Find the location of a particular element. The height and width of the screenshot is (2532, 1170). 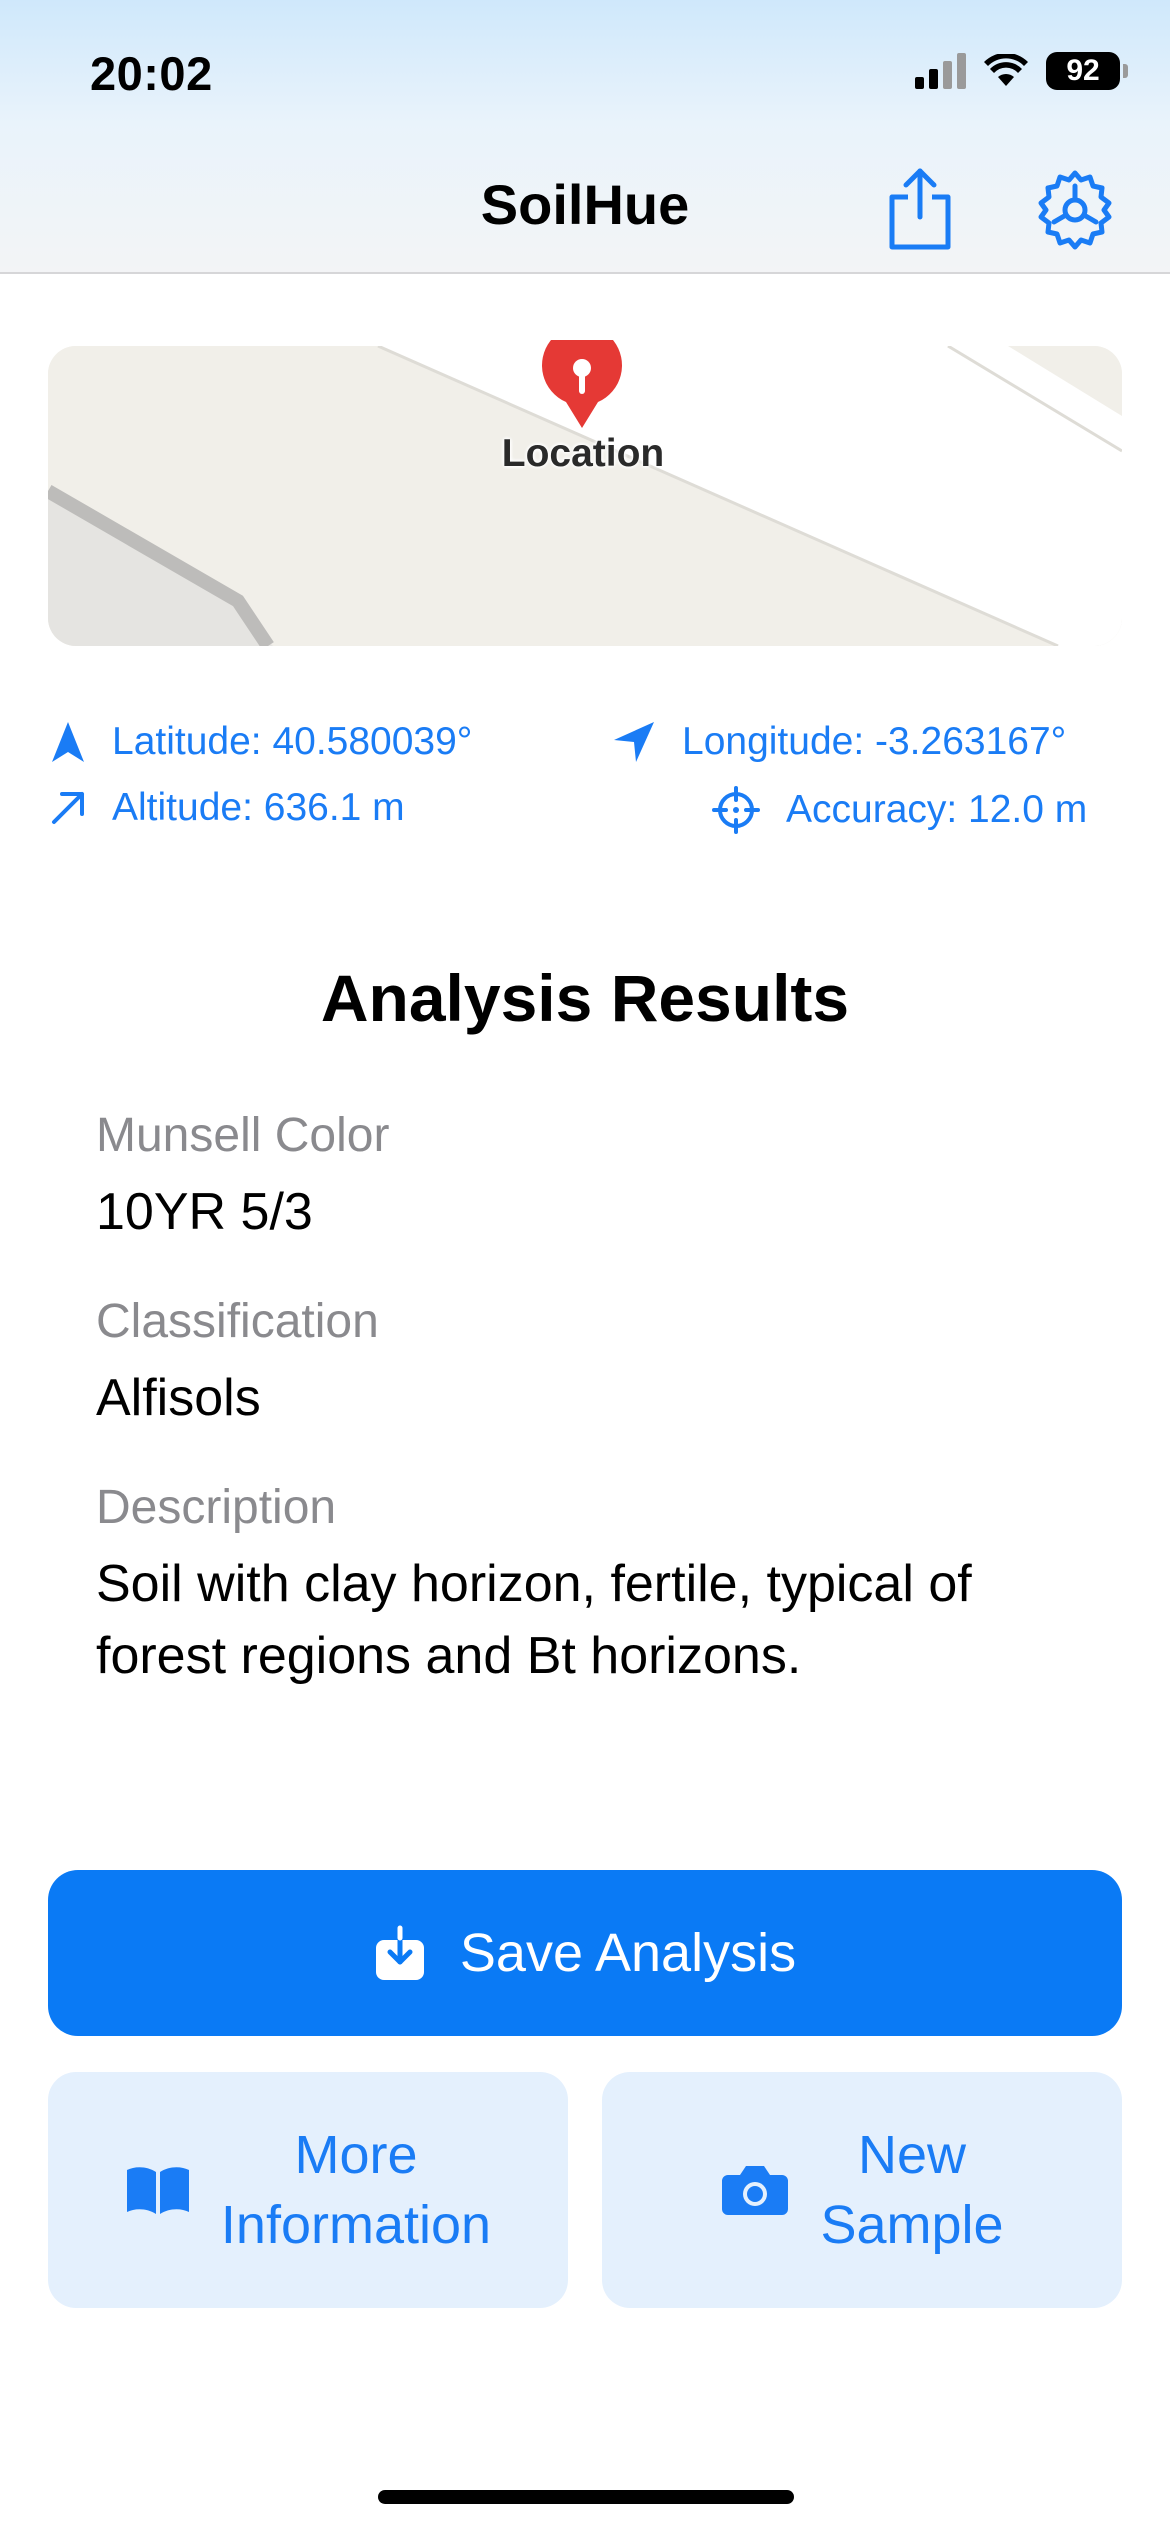

new-sample-line1: New is located at coordinates (912, 2155).